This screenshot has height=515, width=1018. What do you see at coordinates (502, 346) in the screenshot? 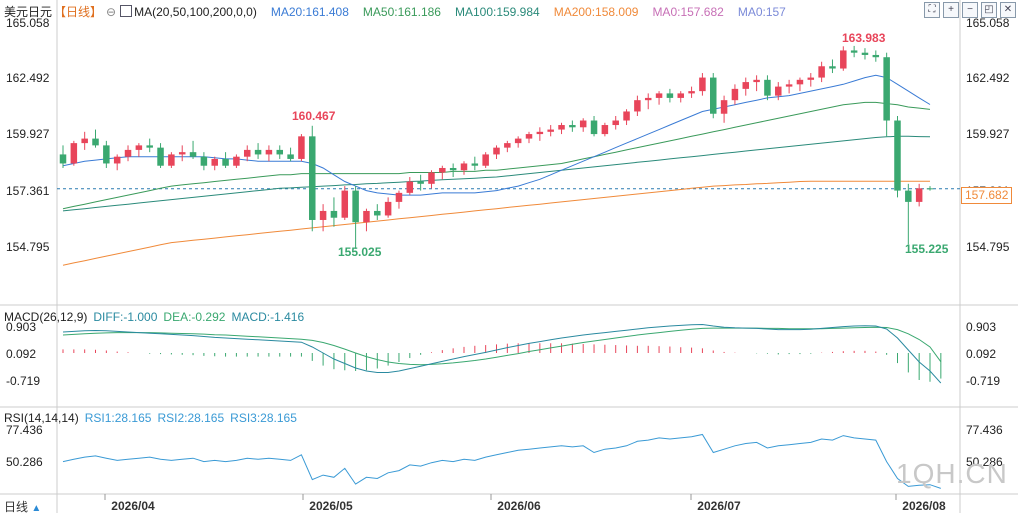
I see `macd-dea-line` at bounding box center [502, 346].